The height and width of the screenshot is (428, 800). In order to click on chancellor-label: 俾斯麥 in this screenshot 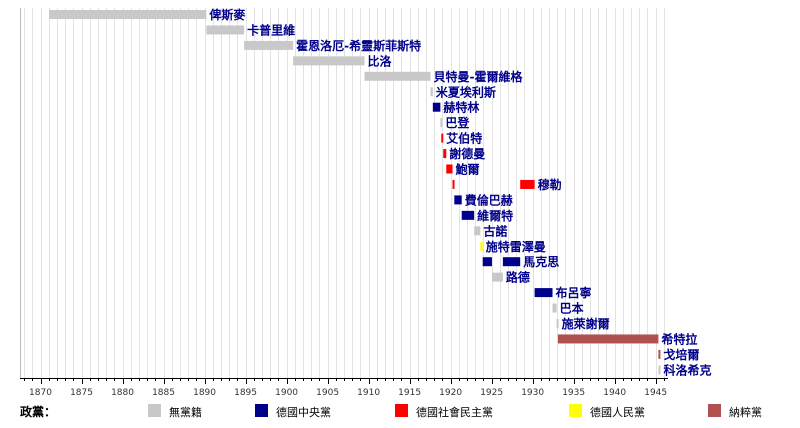, I will do `click(227, 14)`.